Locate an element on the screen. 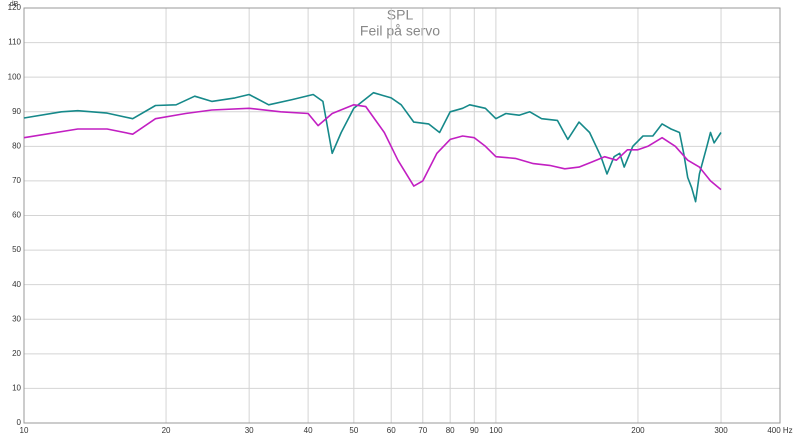  y-tick-label: 90 is located at coordinates (16, 111).